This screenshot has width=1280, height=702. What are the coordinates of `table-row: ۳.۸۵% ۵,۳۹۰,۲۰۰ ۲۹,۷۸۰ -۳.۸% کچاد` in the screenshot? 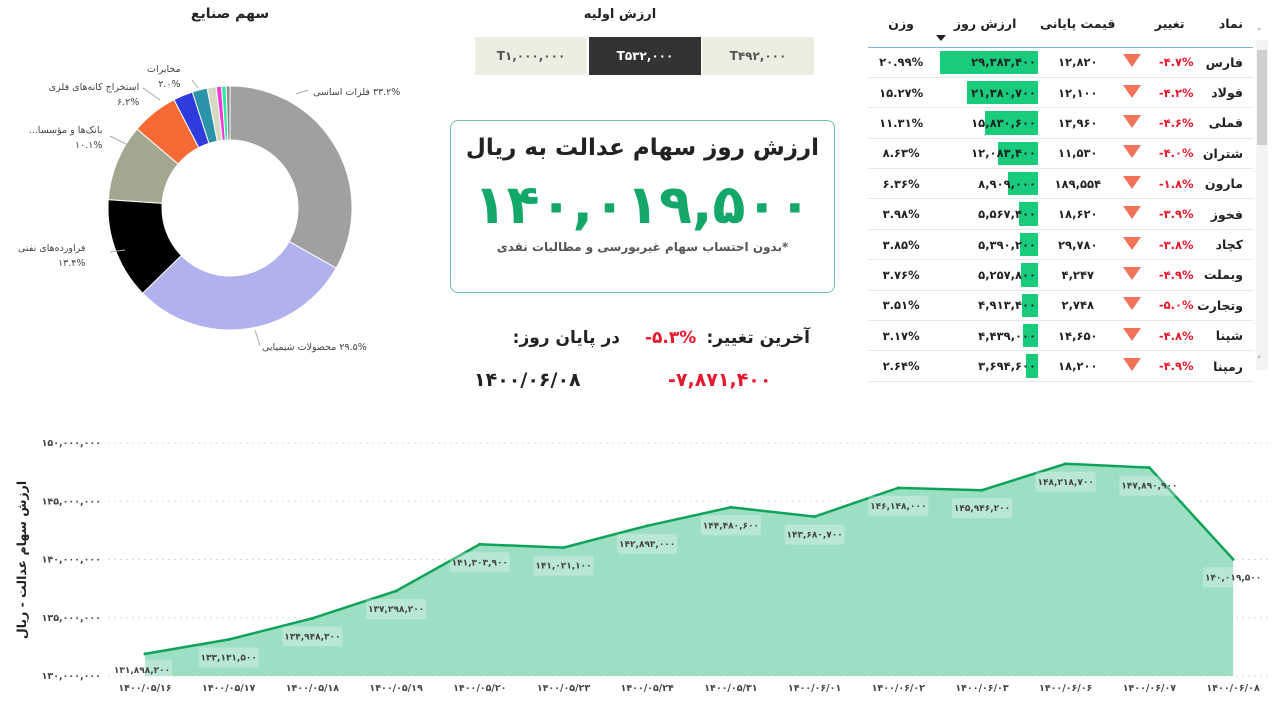 It's located at (1060, 245).